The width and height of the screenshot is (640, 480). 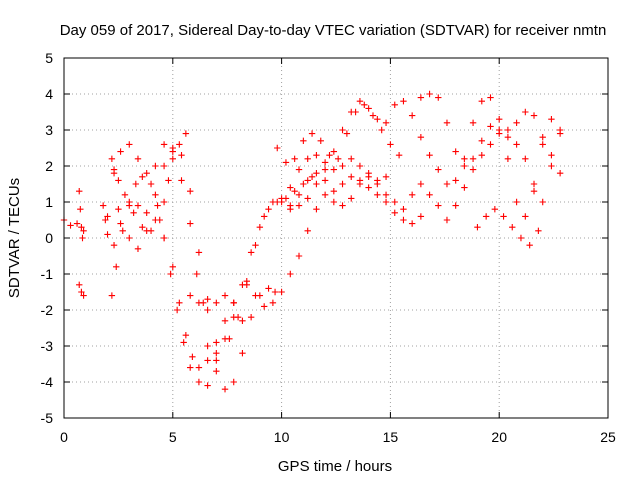 What do you see at coordinates (338, 133) in the screenshot?
I see `series-track-n` at bounding box center [338, 133].